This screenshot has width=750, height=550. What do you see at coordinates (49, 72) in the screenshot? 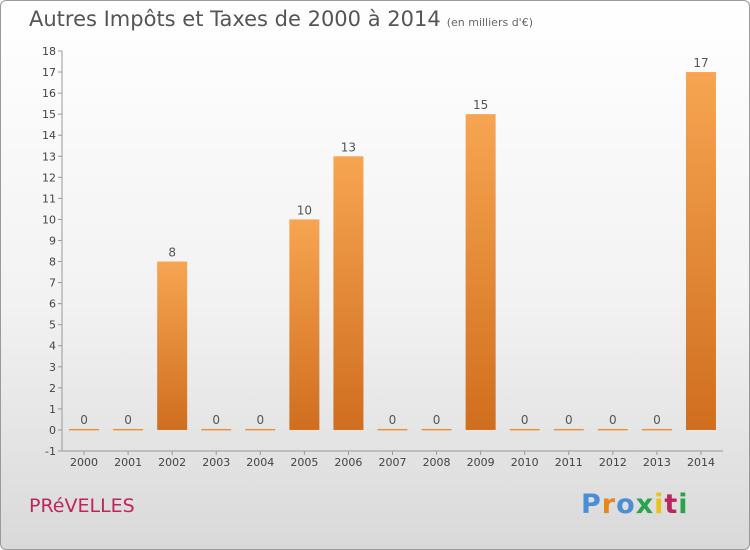
I see `y-tick-label: 17` at bounding box center [49, 72].